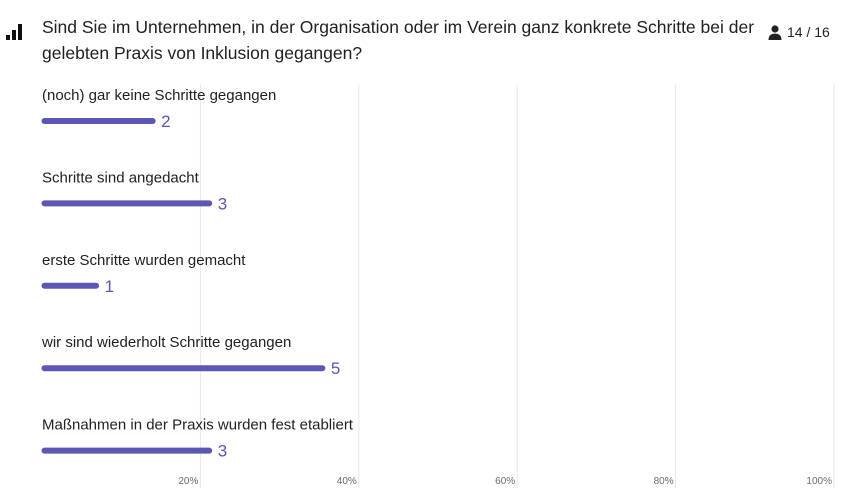 The image size is (843, 502). I want to click on x-tick-label: 40%, so click(347, 481).